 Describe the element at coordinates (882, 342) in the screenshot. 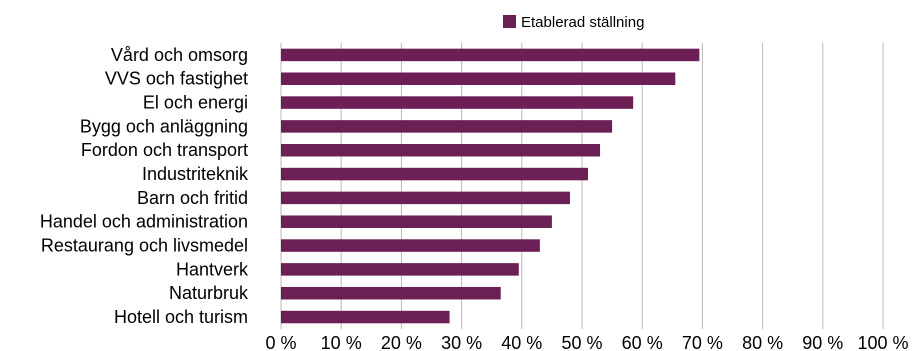

I see `x-tick-label-10: 100 %` at that location.